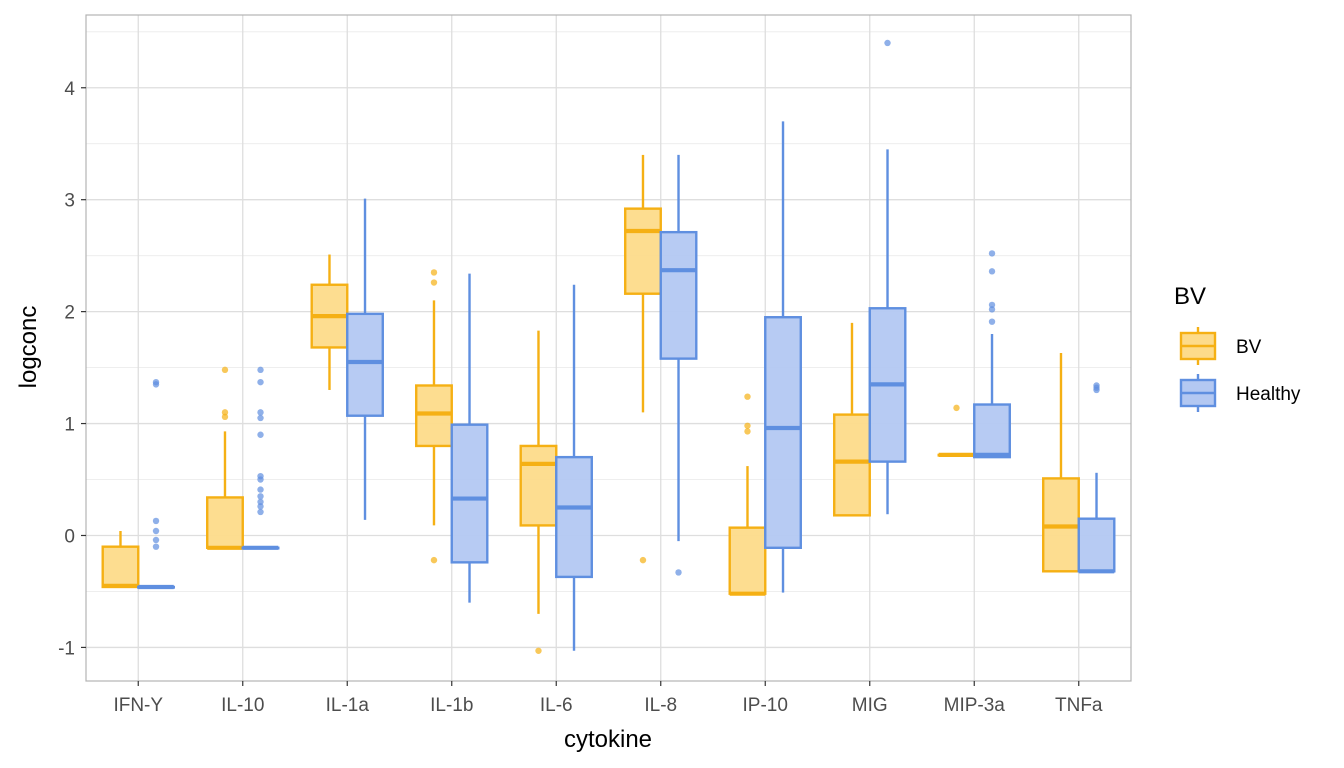 The width and height of the screenshot is (1344, 768). What do you see at coordinates (1061, 463) in the screenshot?
I see `box-bv-tnfa` at bounding box center [1061, 463].